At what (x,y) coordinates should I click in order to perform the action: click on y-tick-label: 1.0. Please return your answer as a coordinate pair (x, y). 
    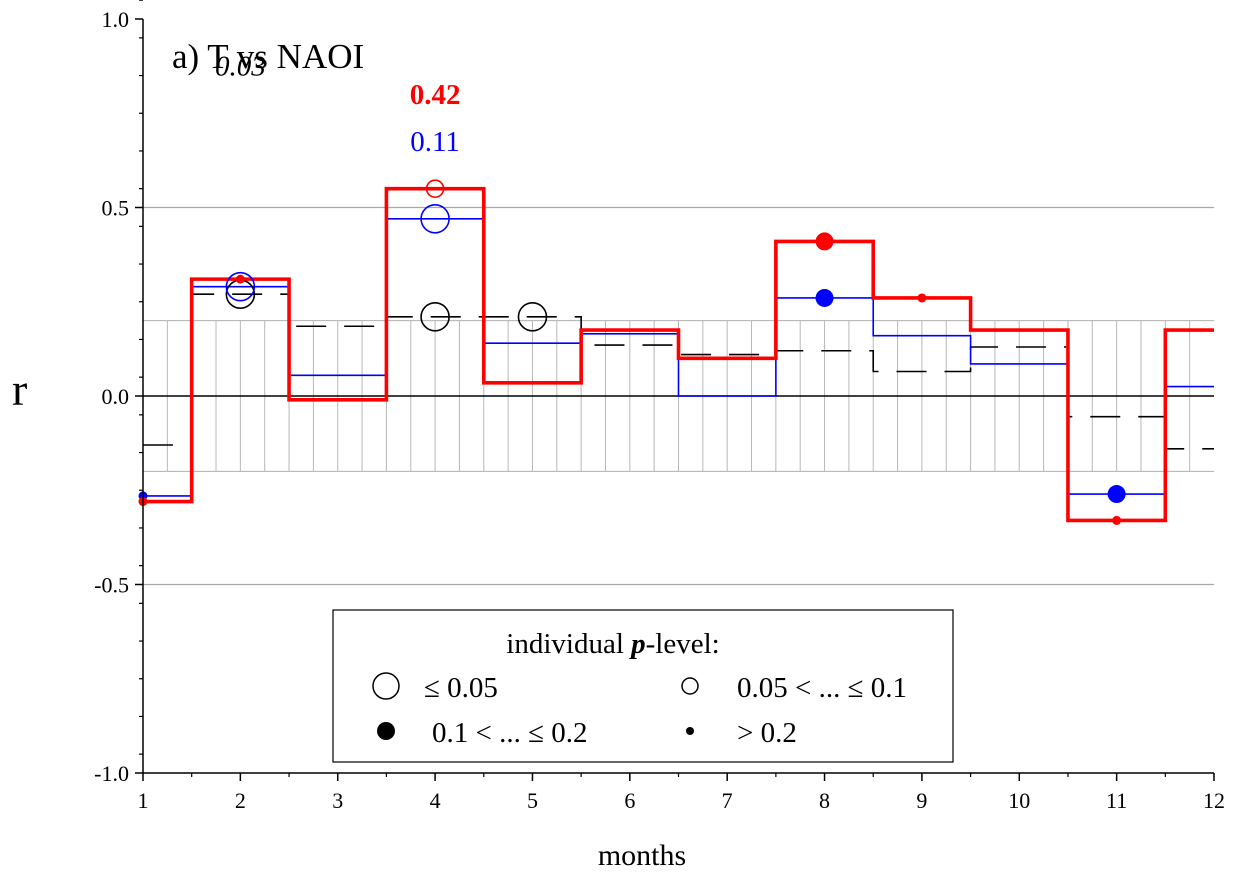
    Looking at the image, I should click on (116, 19).